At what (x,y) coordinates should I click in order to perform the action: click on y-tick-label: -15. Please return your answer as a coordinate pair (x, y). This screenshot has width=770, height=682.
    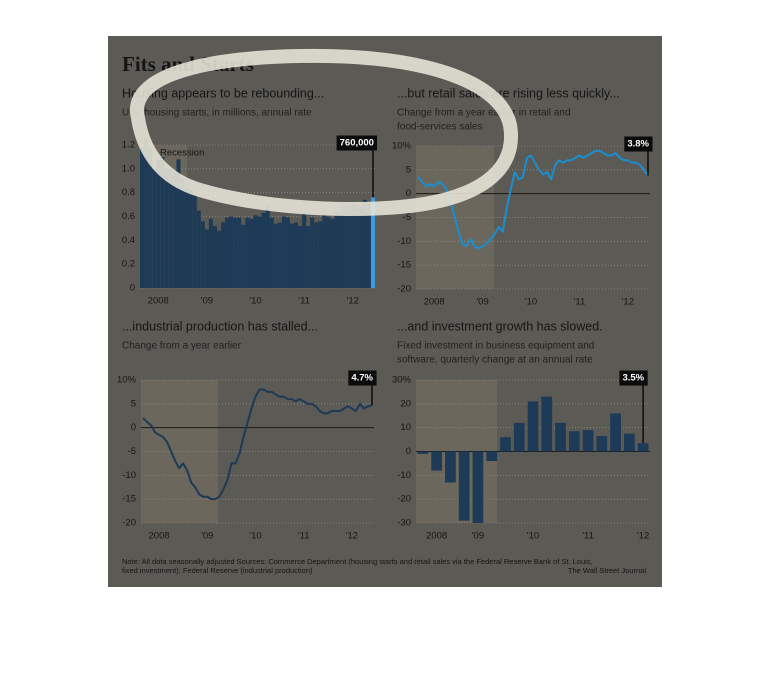
    Looking at the image, I should click on (404, 265).